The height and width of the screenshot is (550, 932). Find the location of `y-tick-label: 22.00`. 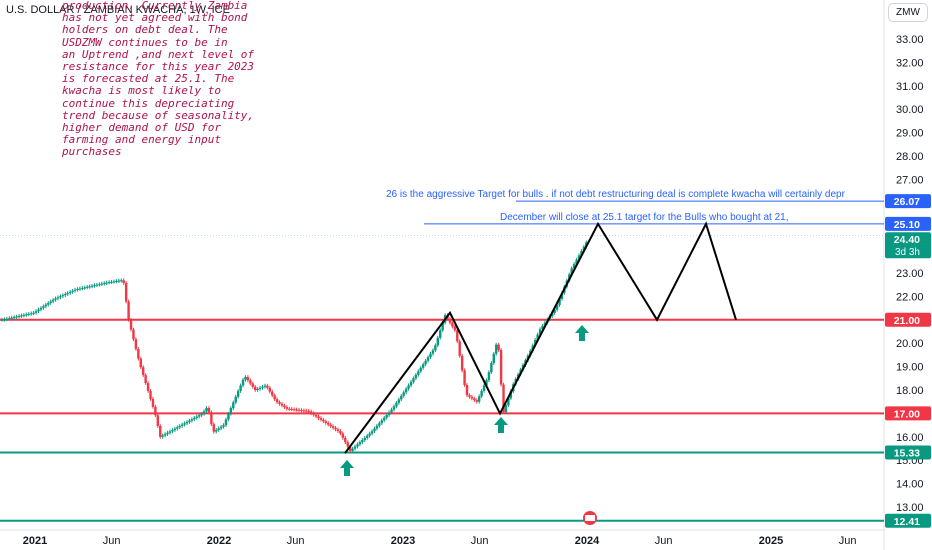

y-tick-label: 22.00 is located at coordinates (910, 297).